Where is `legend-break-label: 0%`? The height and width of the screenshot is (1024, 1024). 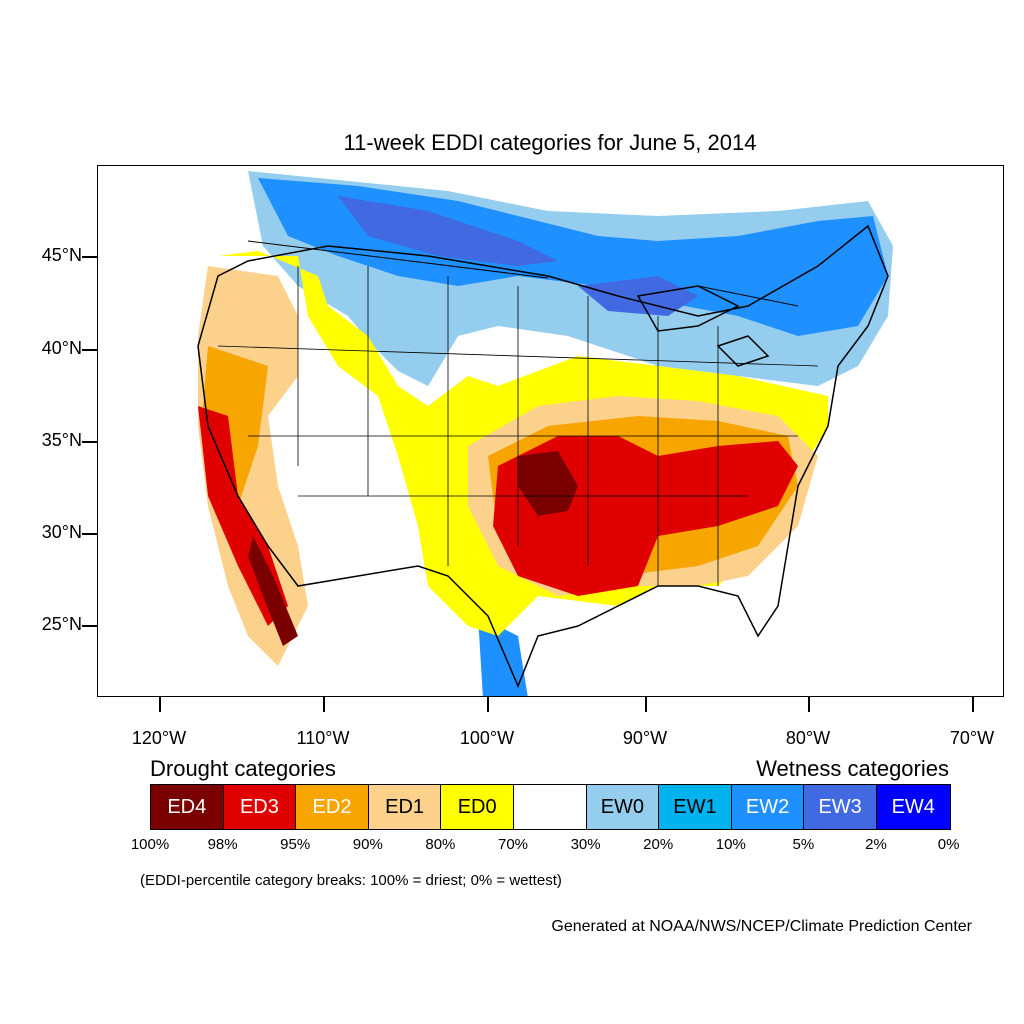 legend-break-label: 0% is located at coordinates (948, 844).